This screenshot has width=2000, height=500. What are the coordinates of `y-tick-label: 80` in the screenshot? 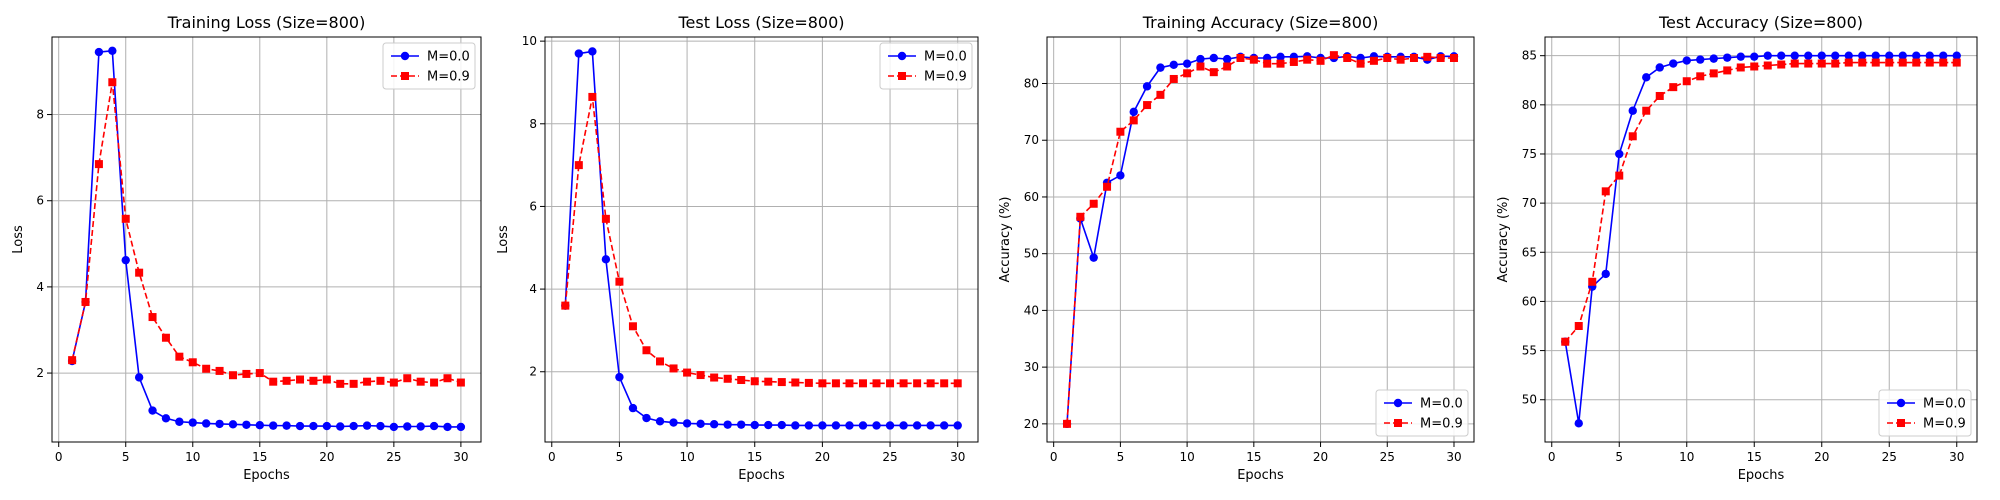 It's located at (1031, 84).